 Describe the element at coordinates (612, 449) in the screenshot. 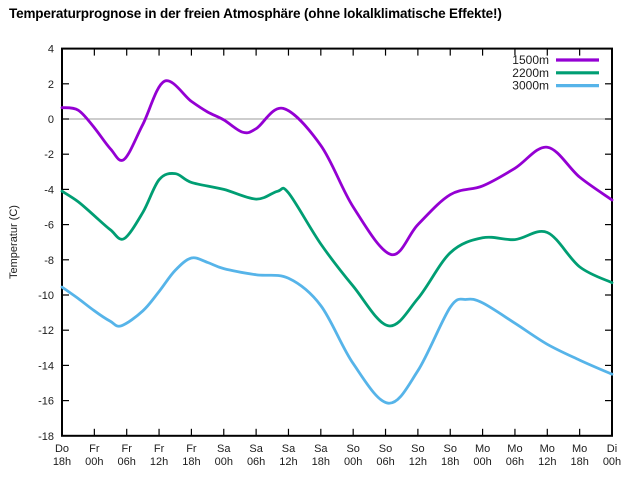

I see `x-tick-day-label: Di` at that location.